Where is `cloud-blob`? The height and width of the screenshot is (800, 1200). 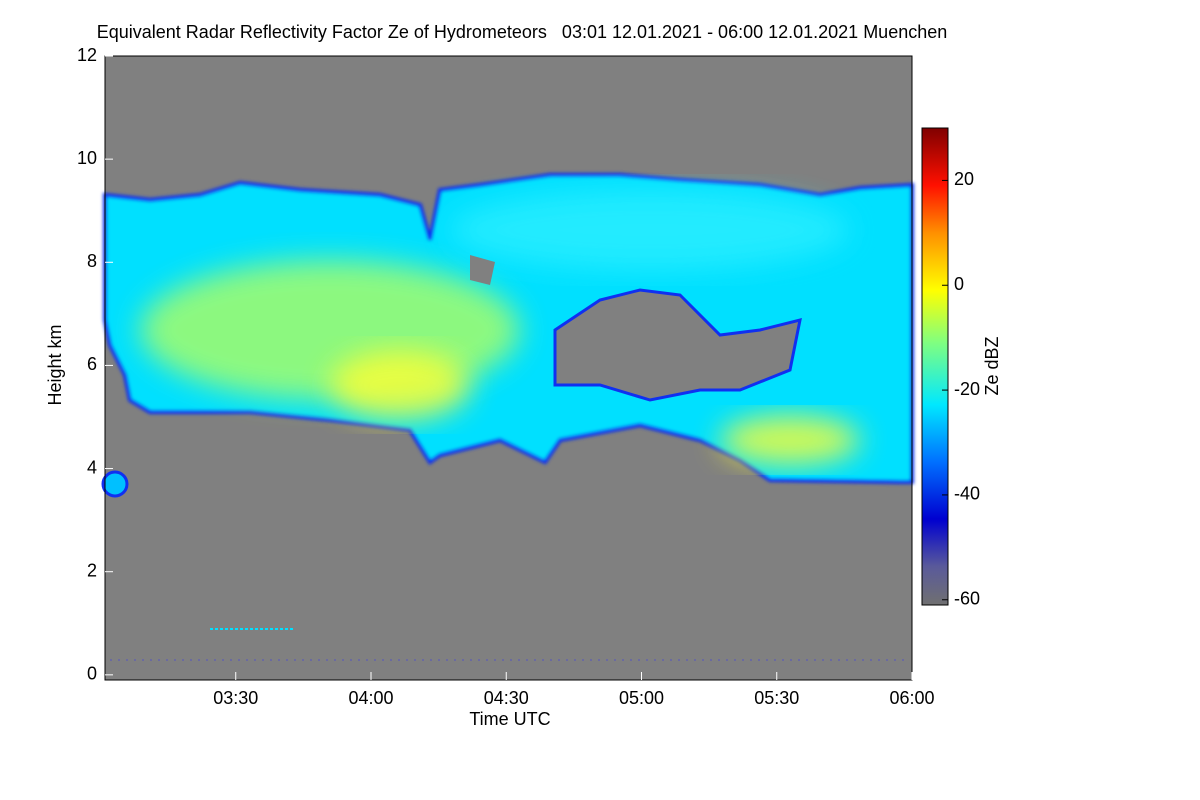
cloud-blob is located at coordinates (115, 484).